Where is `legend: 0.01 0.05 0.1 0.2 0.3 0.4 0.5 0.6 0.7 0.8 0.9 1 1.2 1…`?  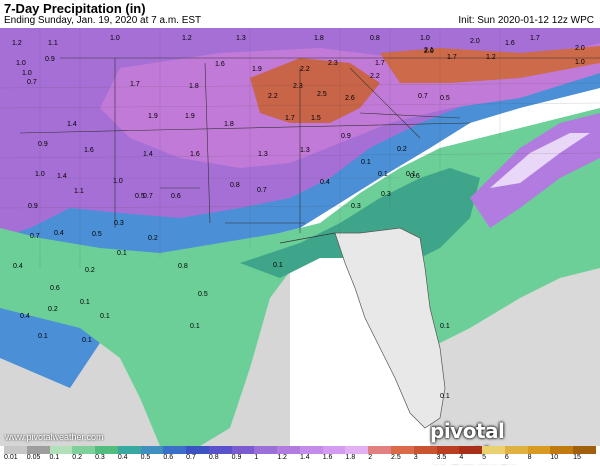
legend: 0.01 0.05 0.1 0.2 0.3 0.4 0.5 0.6 0.7 0.8 0.9 1 1.2 1… is located at coordinates (300, 455).